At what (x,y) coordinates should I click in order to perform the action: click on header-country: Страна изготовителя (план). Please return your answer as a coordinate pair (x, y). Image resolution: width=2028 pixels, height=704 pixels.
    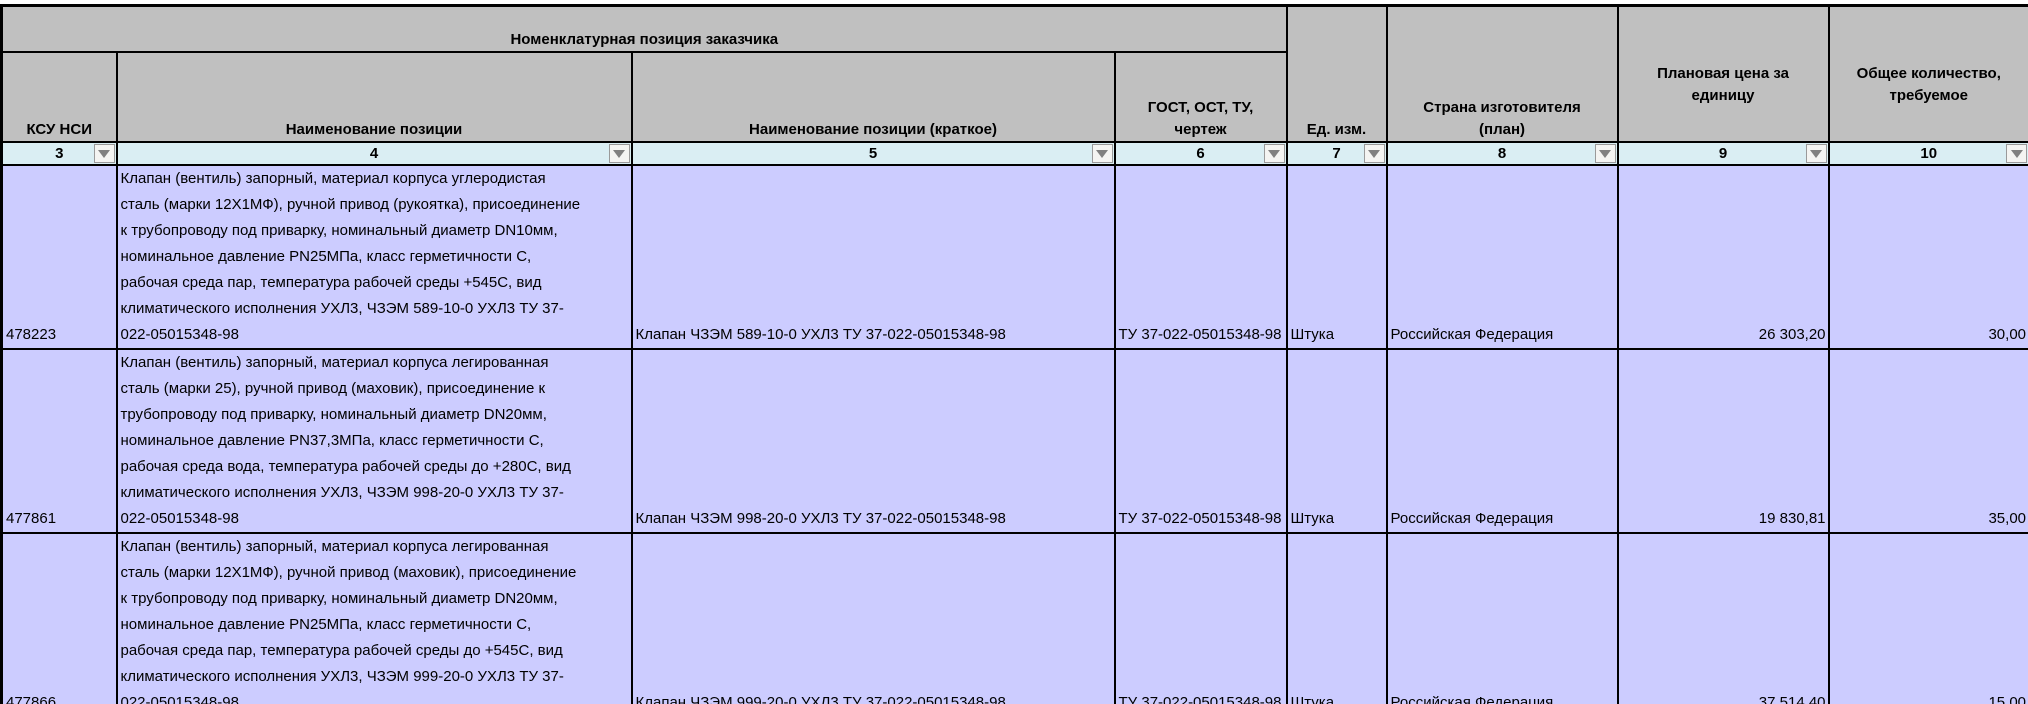
    Looking at the image, I should click on (1502, 73).